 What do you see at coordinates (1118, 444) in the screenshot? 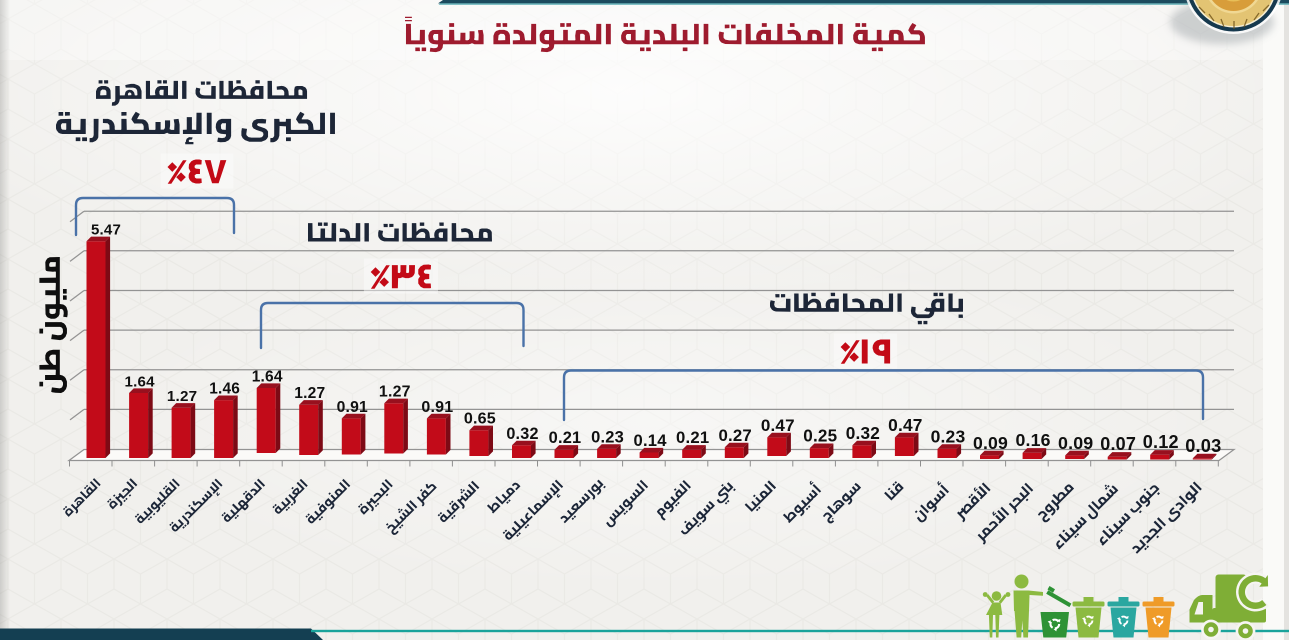
I see `svg-text: 0.07` at bounding box center [1118, 444].